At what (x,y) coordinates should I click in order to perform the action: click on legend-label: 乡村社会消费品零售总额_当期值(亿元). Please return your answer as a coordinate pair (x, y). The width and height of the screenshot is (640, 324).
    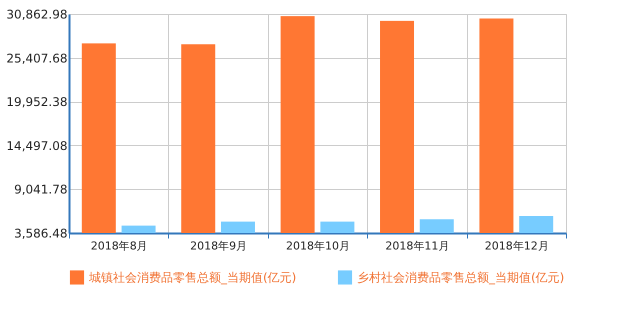
    Looking at the image, I should click on (460, 277).